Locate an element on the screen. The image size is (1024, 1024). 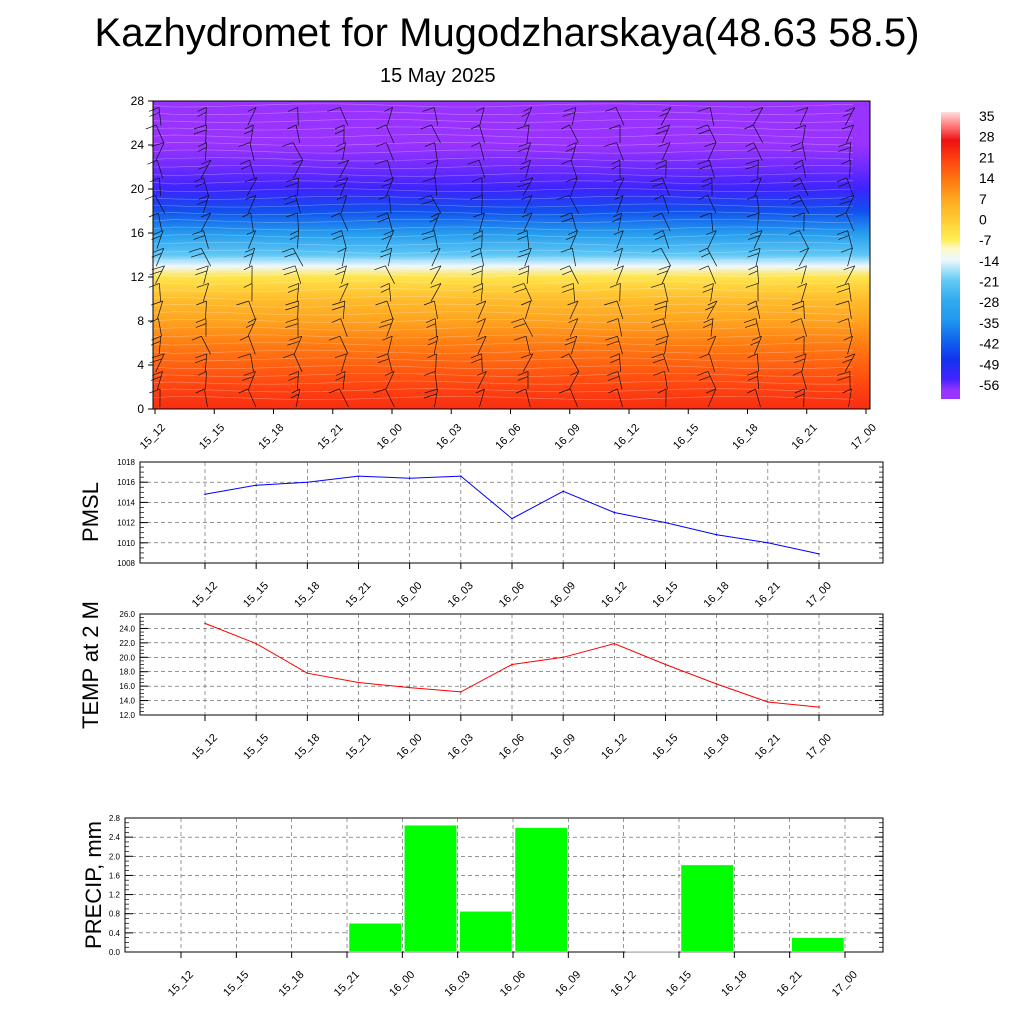
precip-bar is located at coordinates (486, 932).